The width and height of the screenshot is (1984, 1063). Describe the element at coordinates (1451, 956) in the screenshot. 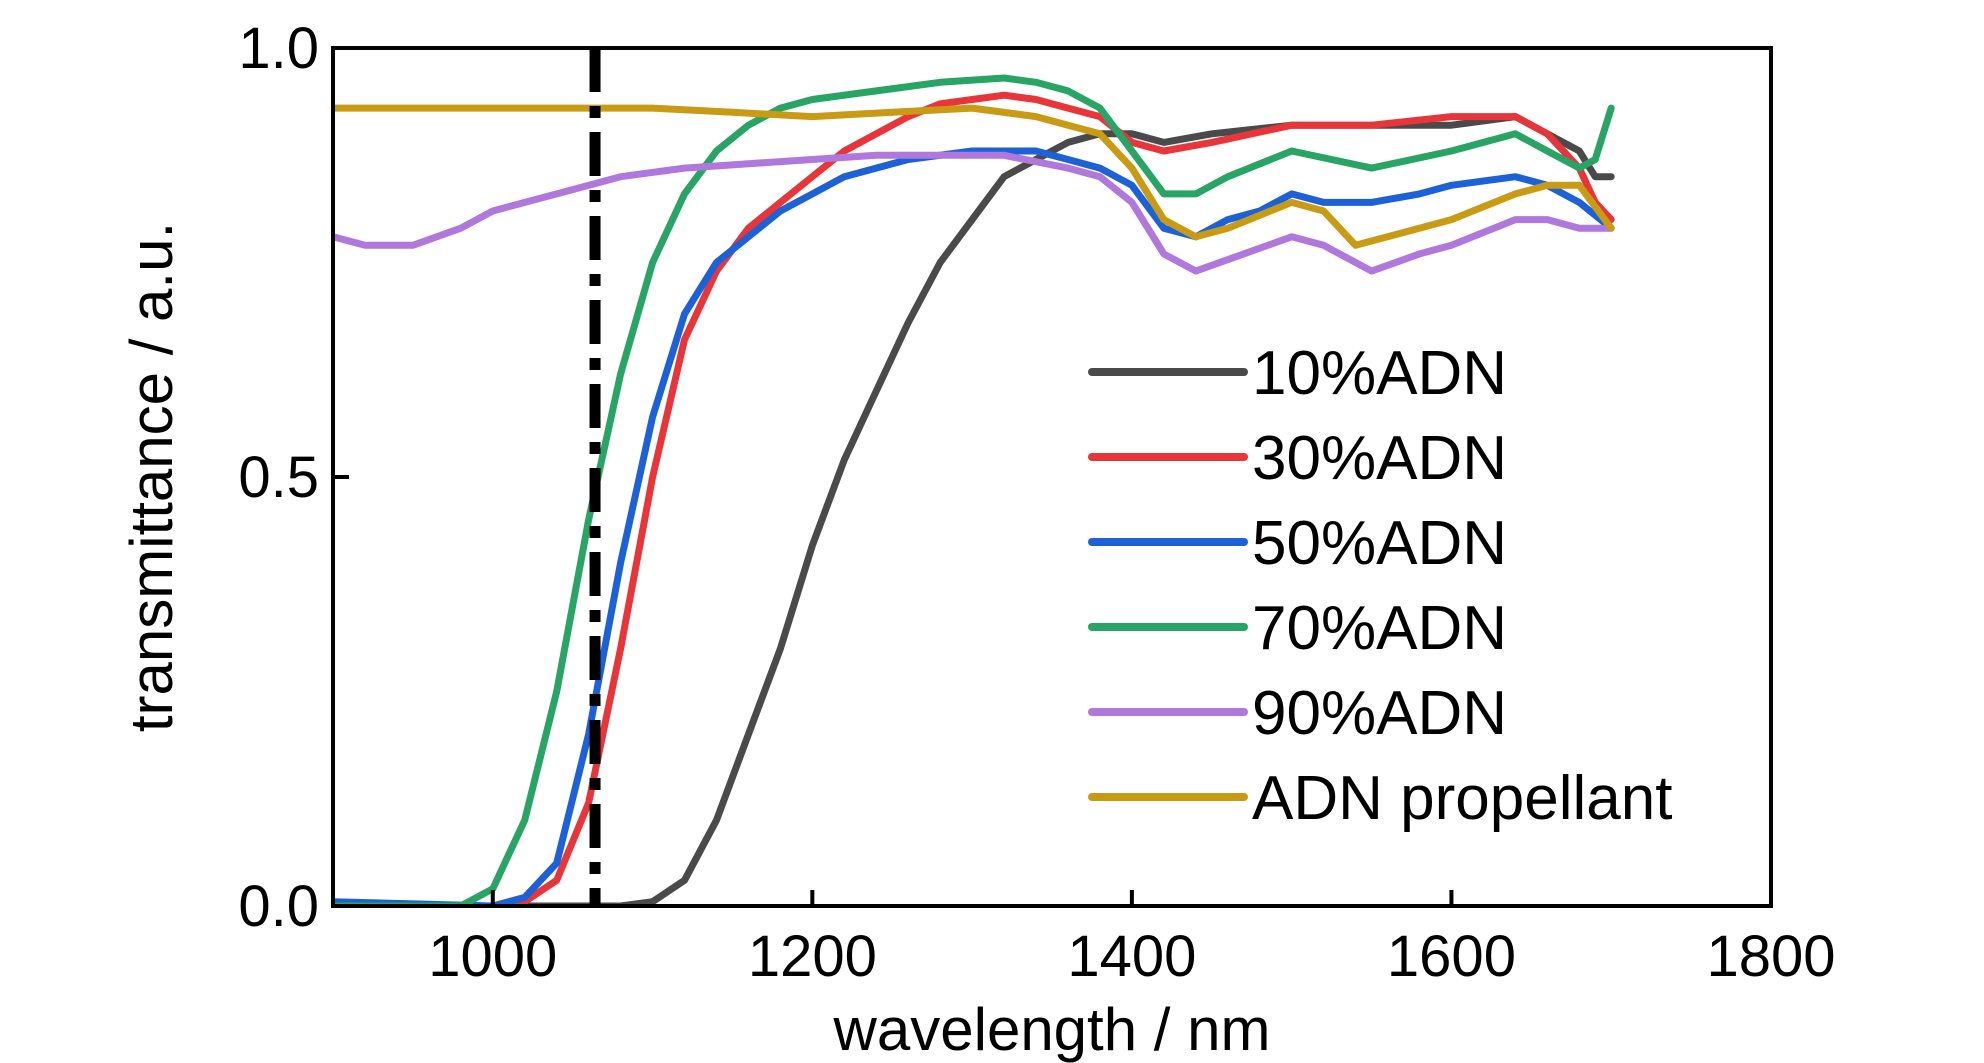

I see `x-tick-label: 1600` at that location.